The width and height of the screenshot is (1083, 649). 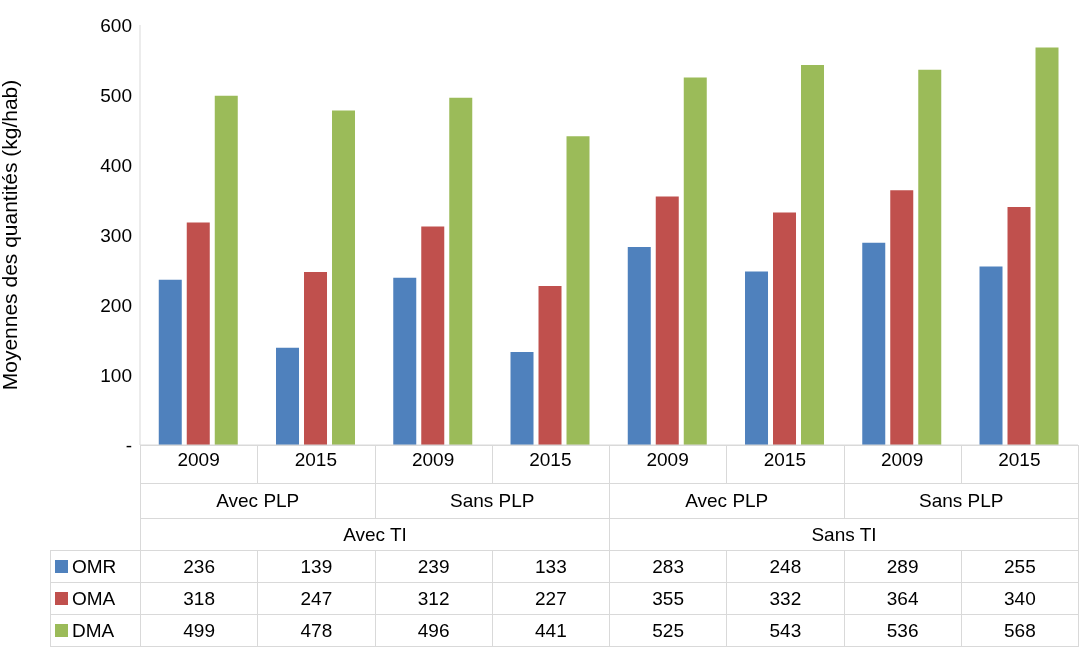 I want to click on data-label: 543, so click(x=785, y=630).